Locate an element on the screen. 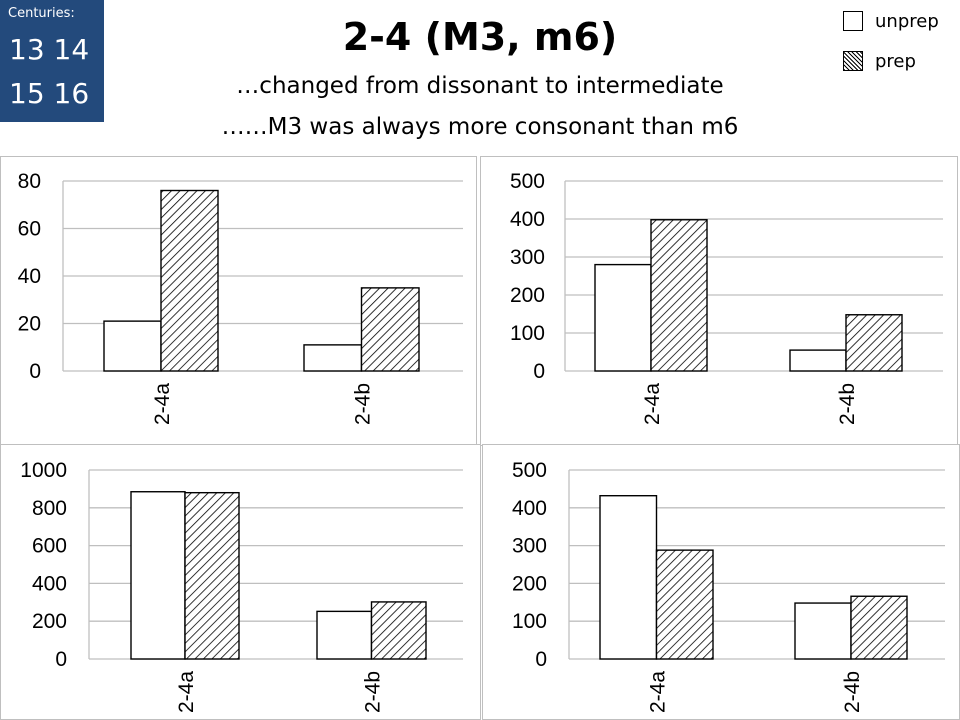 The width and height of the screenshot is (960, 720). legend-swatch-prep is located at coordinates (853, 61).